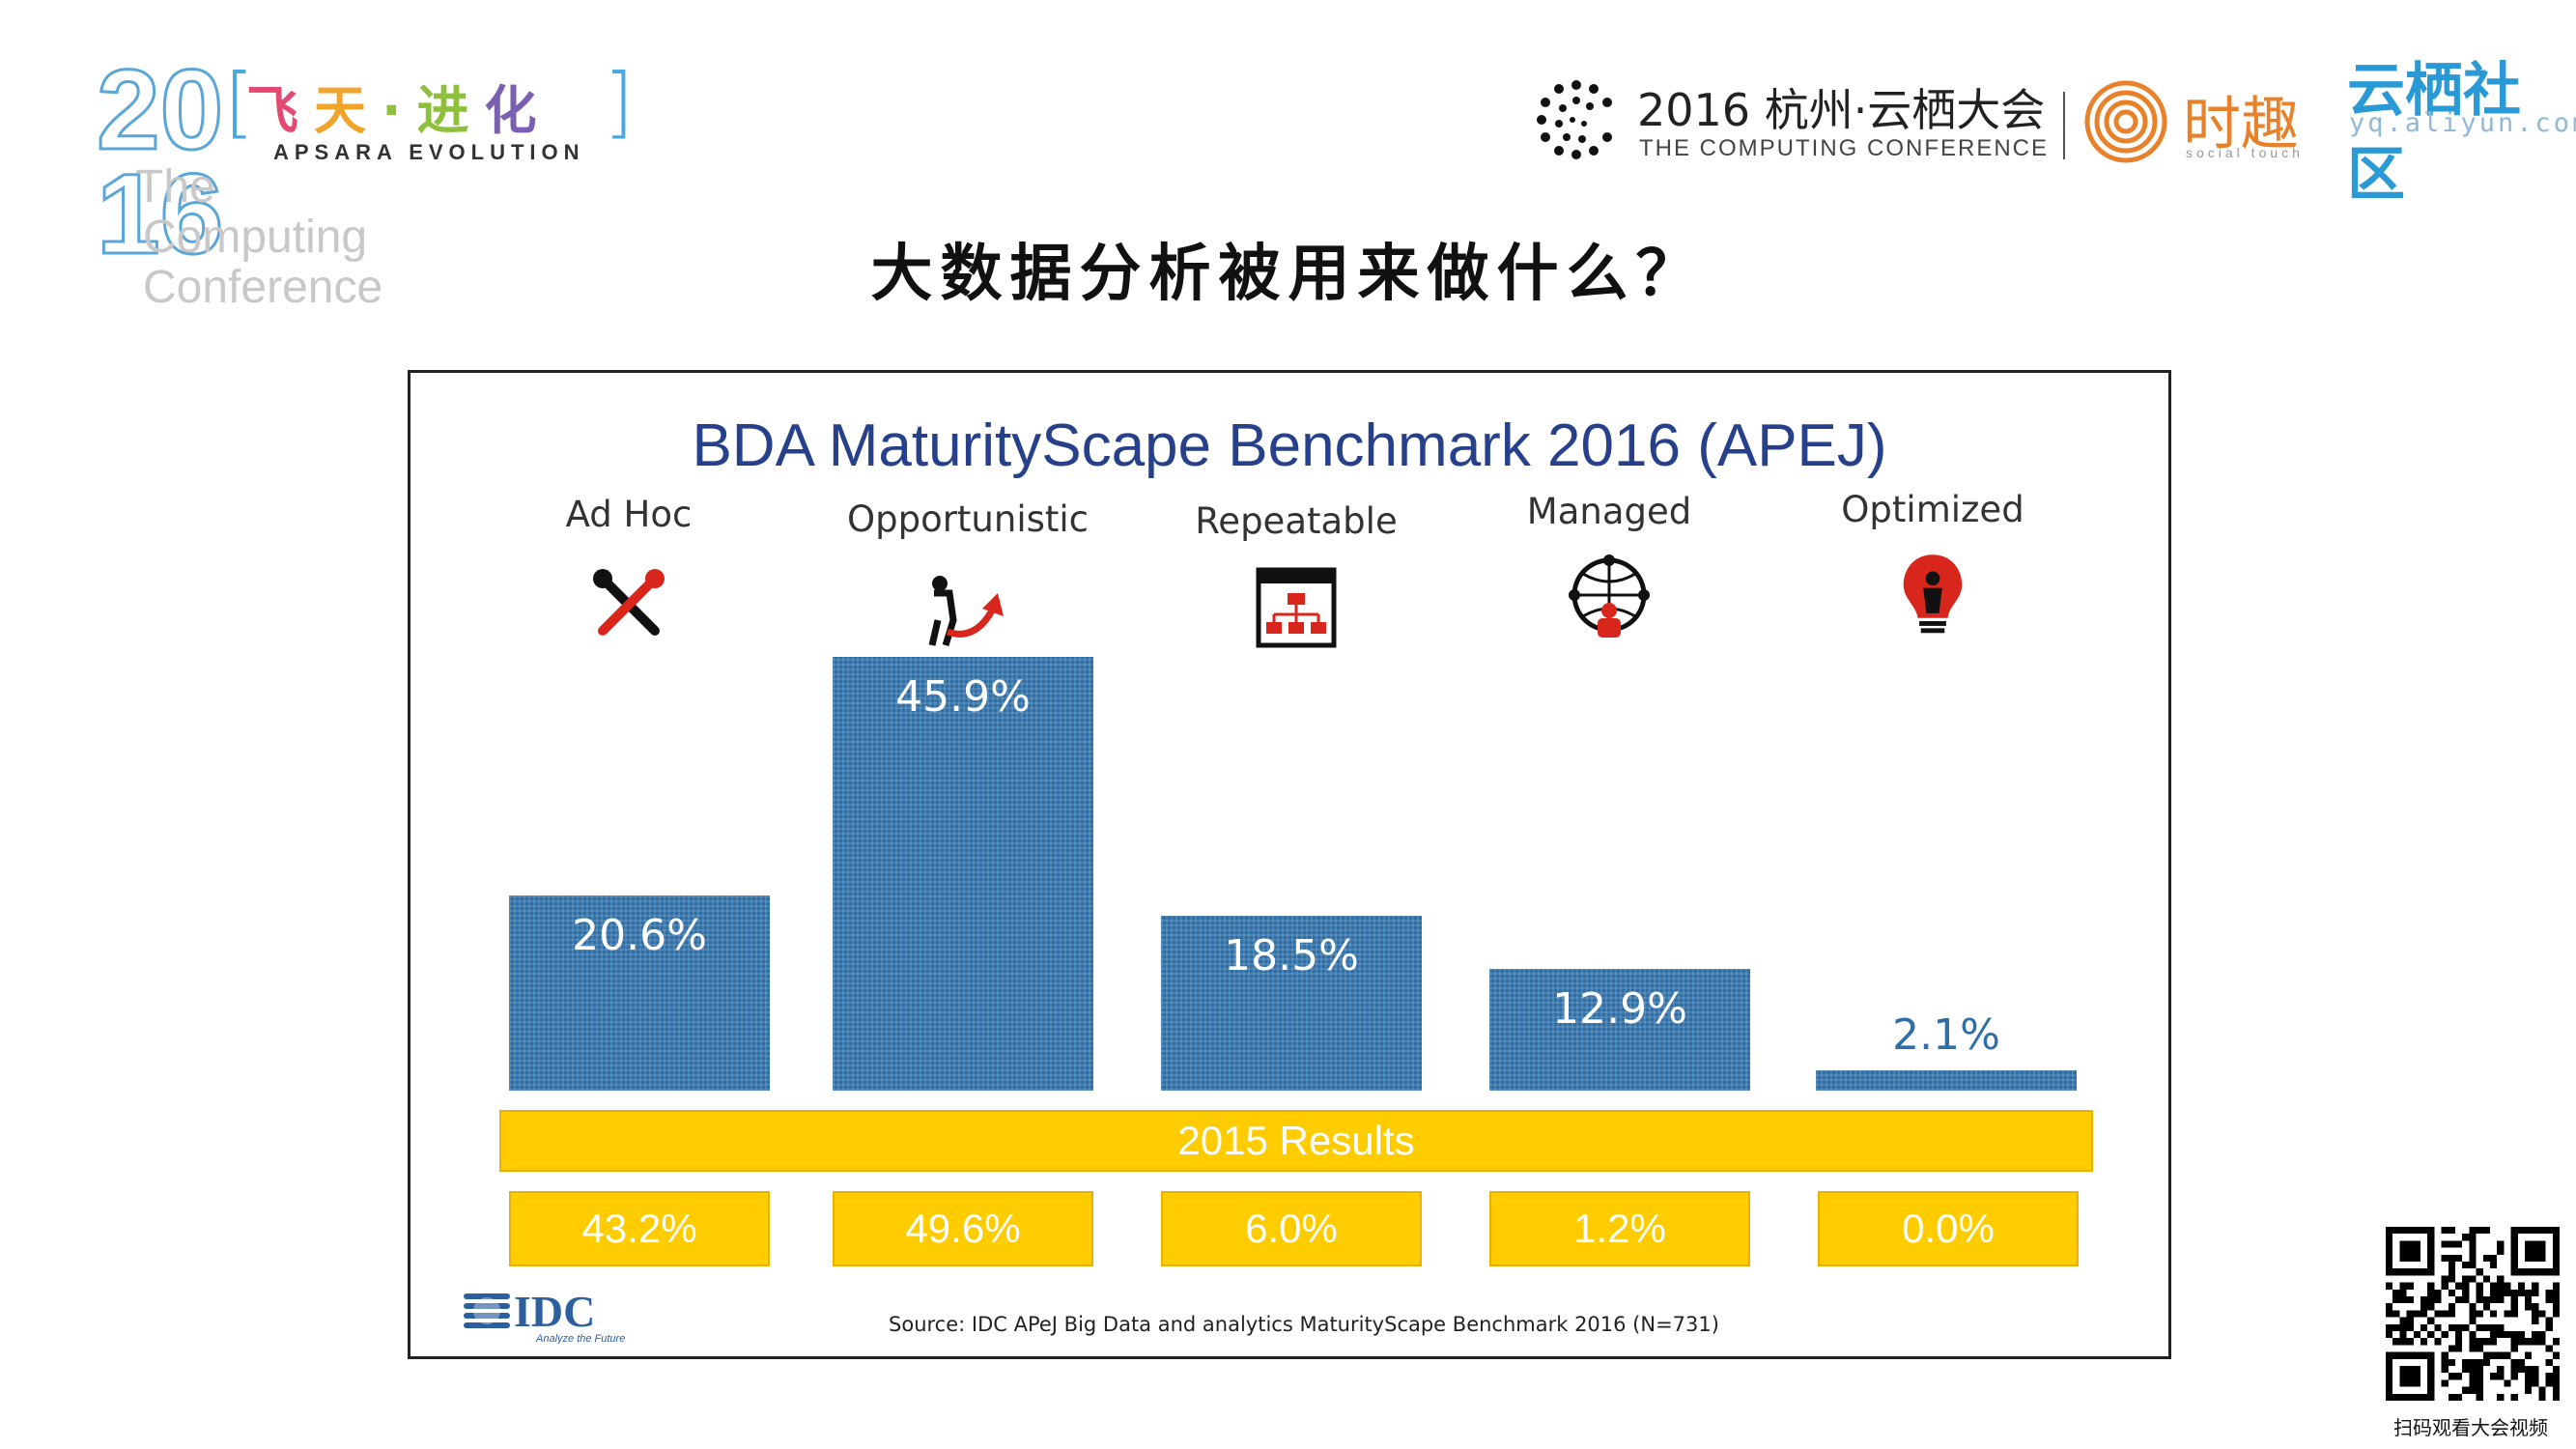  What do you see at coordinates (1933, 594) in the screenshot?
I see `lightbulb-person-icon` at bounding box center [1933, 594].